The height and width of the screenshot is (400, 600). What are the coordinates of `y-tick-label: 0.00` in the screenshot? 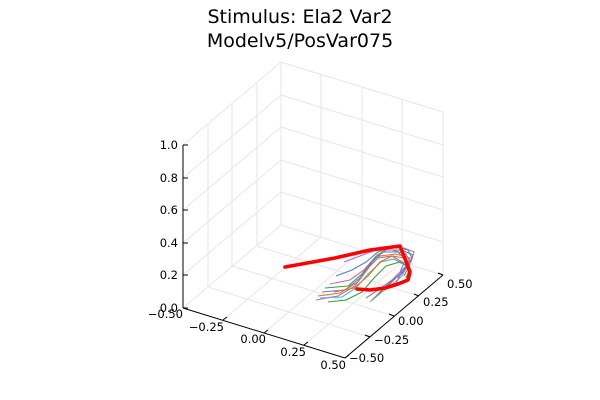 It's located at (411, 321).